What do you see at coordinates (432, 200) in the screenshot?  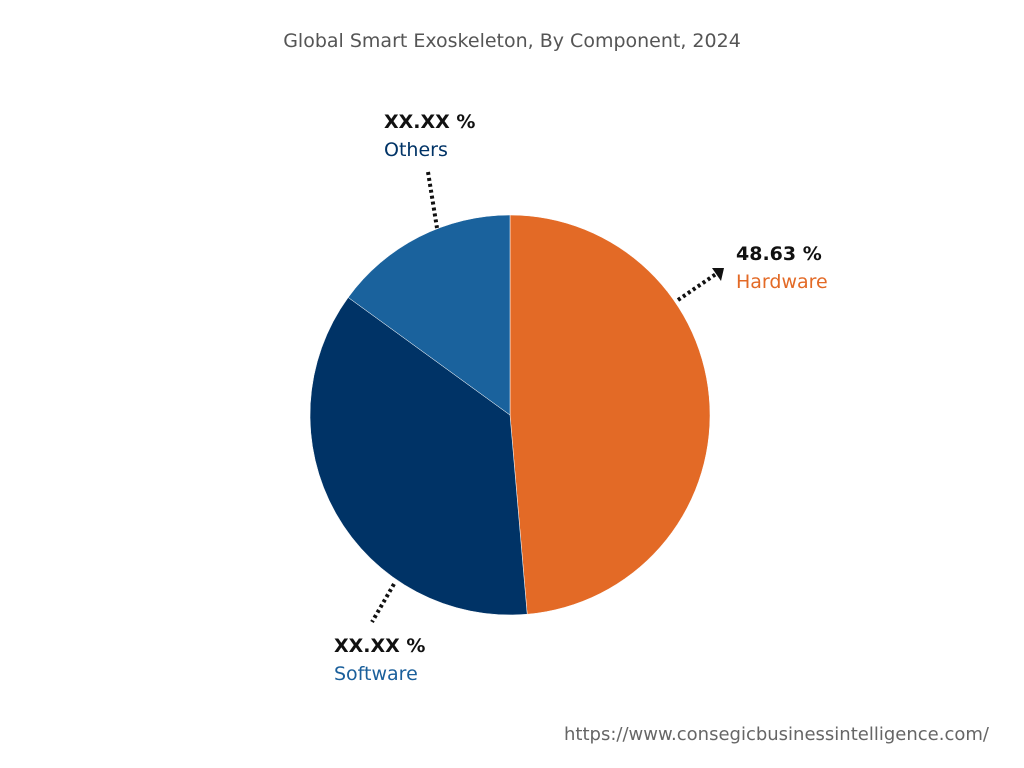 I see `others-leader-line` at bounding box center [432, 200].